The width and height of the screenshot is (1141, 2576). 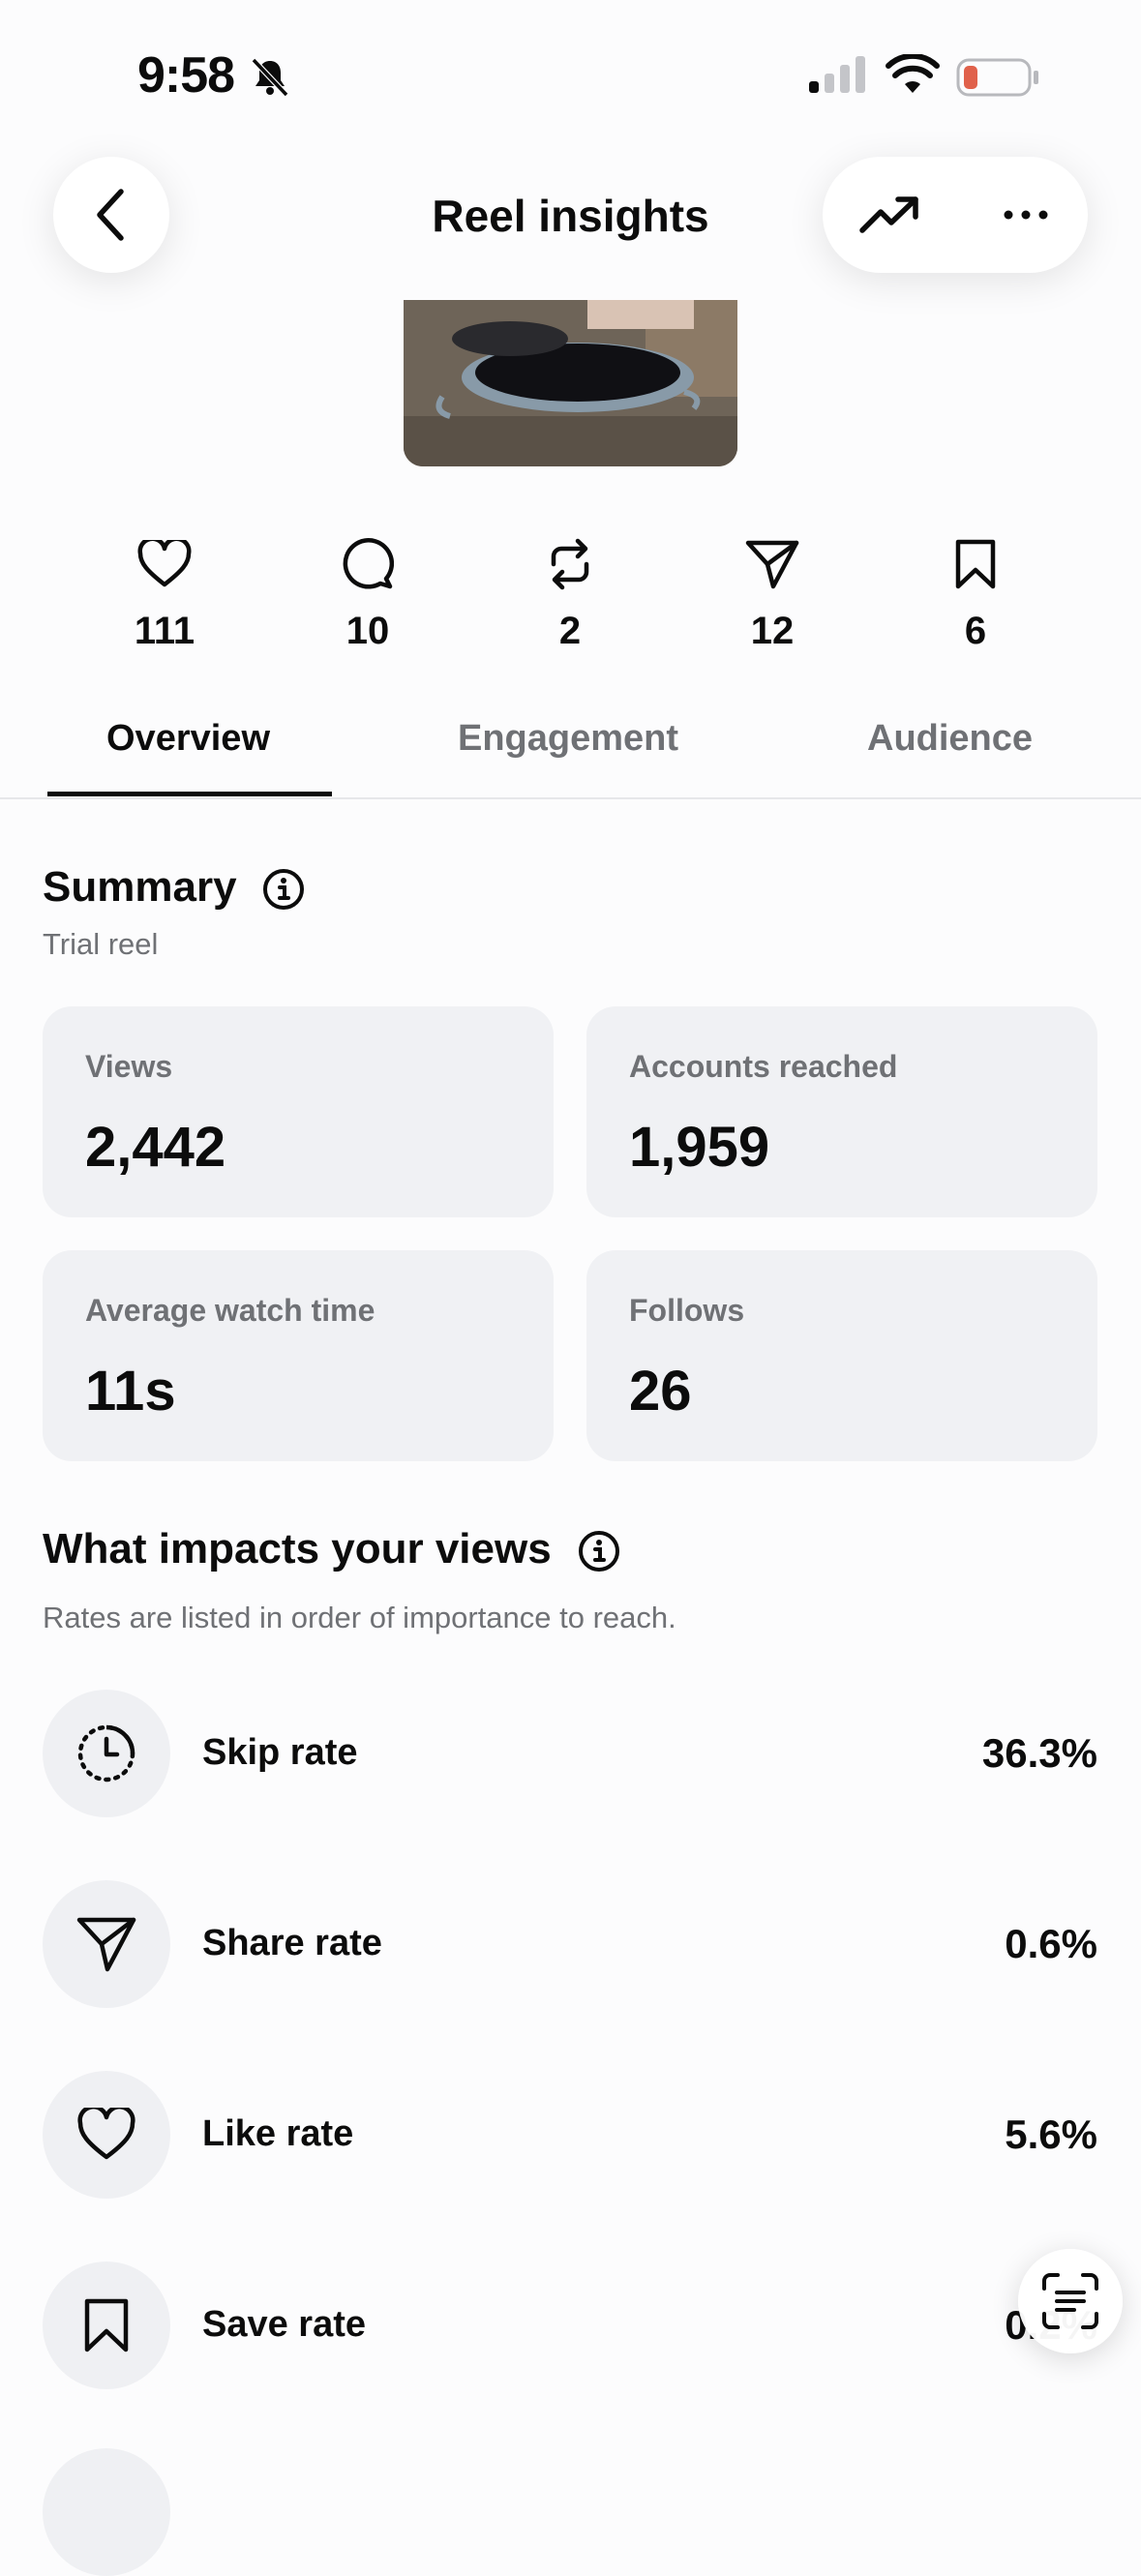 What do you see at coordinates (570, 591) in the screenshot?
I see `reposts-stat: 2` at bounding box center [570, 591].